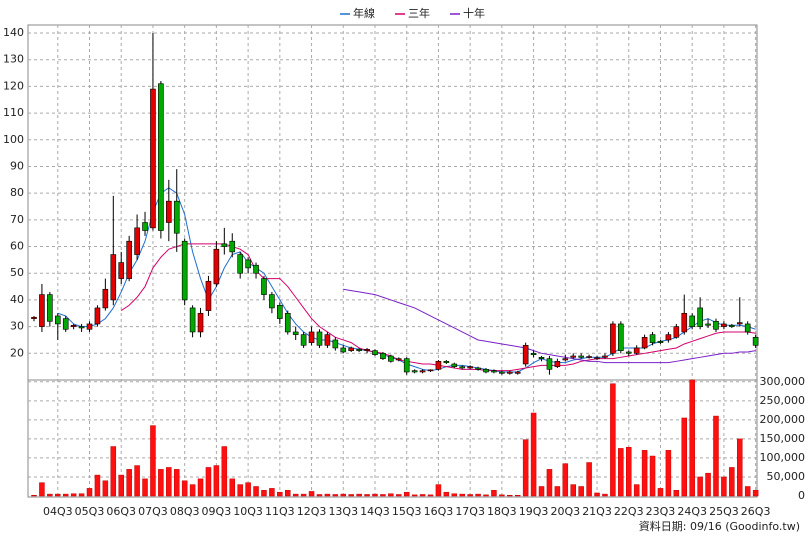  Describe the element at coordinates (549, 326) in the screenshot. I see `ma-line` at that location.